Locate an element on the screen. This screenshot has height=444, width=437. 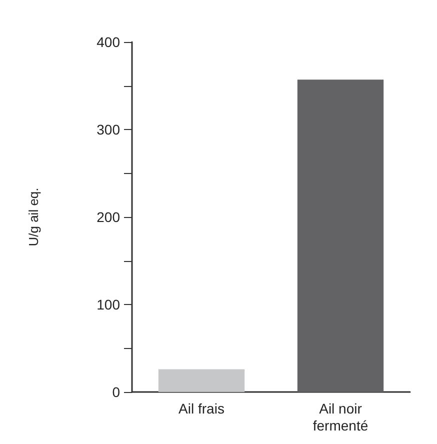
x-tick-label: Ail noir fermenté is located at coordinates (340, 417).